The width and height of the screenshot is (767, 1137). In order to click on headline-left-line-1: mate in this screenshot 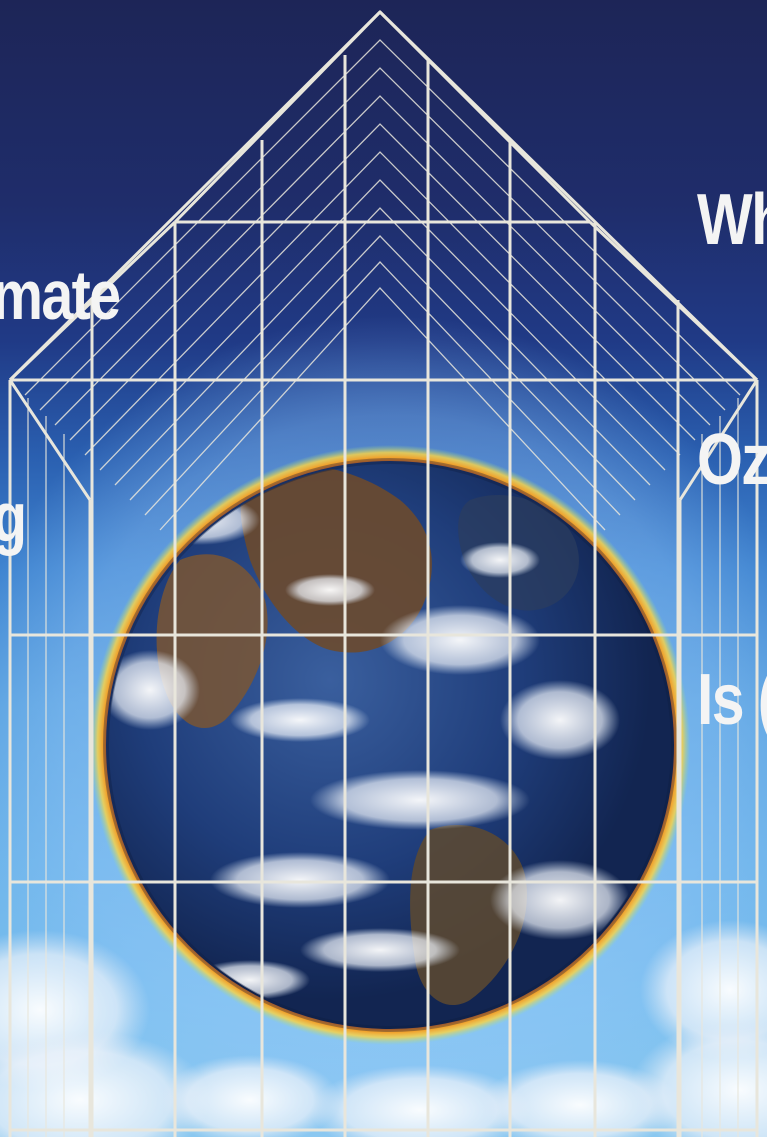, I will do `click(60, 295)`.